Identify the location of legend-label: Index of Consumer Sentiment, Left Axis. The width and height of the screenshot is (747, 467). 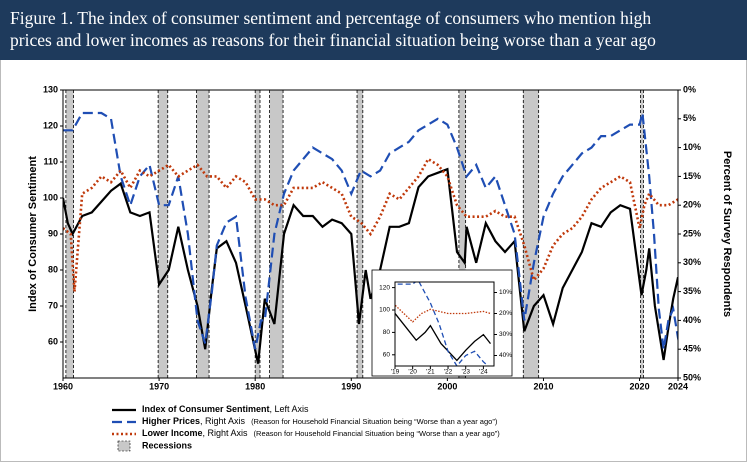
(225, 409).